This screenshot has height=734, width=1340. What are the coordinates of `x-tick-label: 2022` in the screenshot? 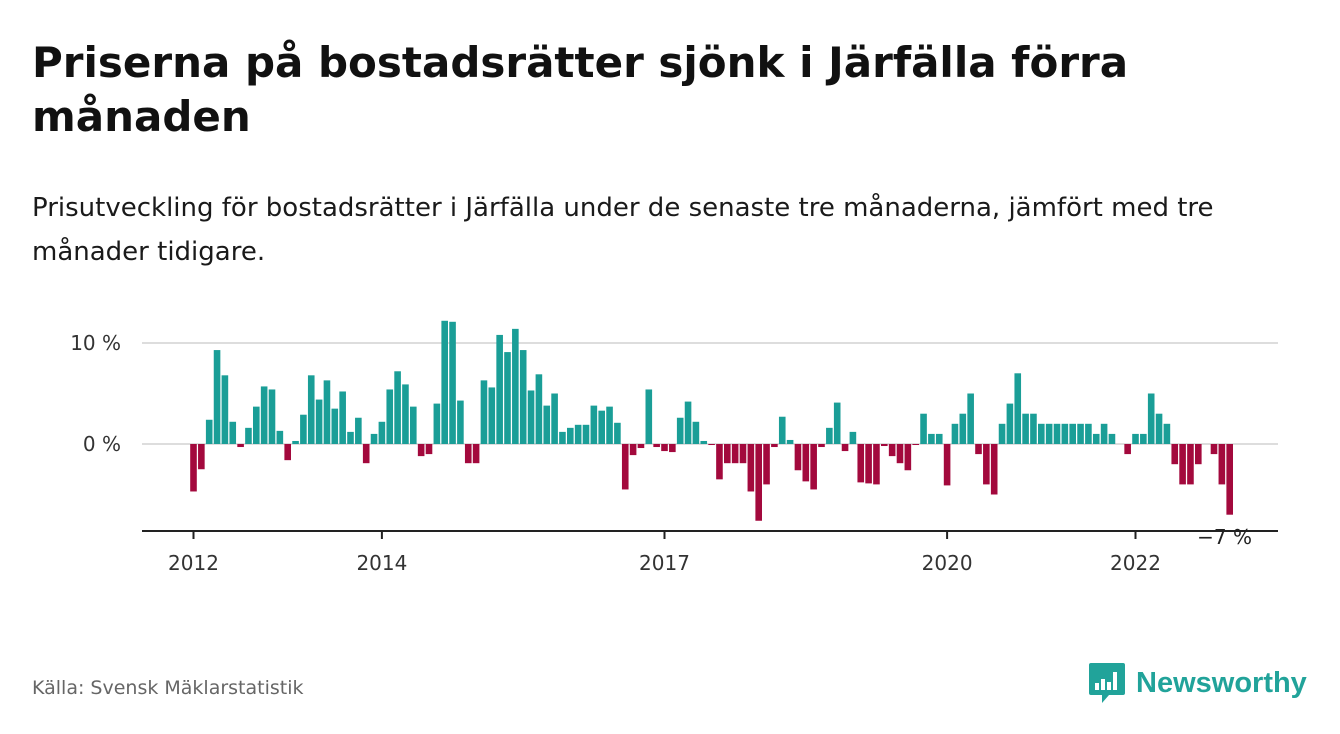 It's located at (1135, 563).